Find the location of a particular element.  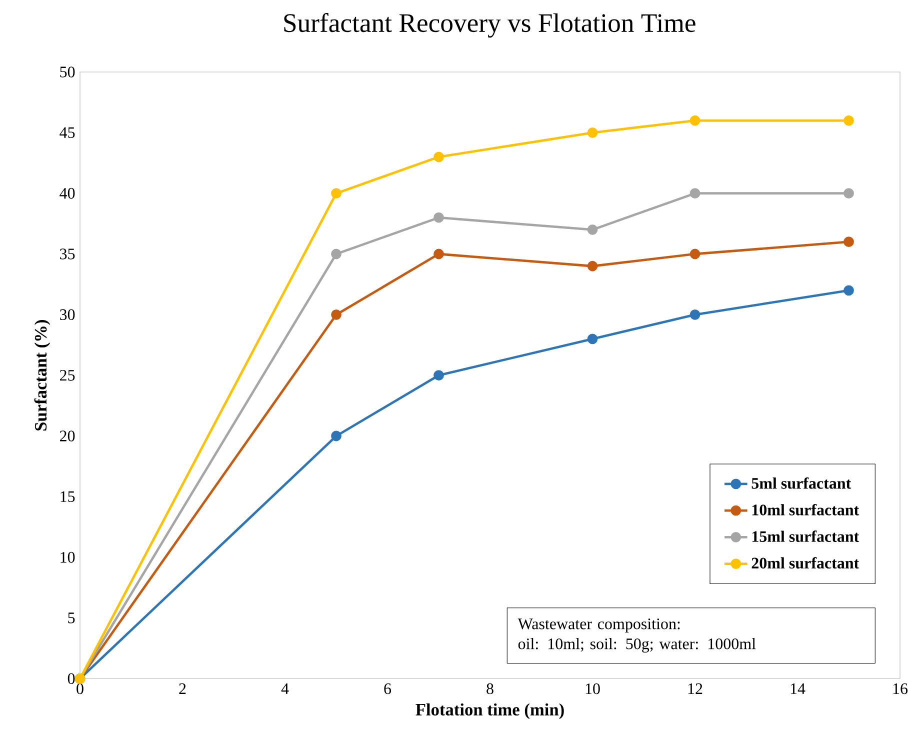

y-tick-label: 30 is located at coordinates (67, 314).